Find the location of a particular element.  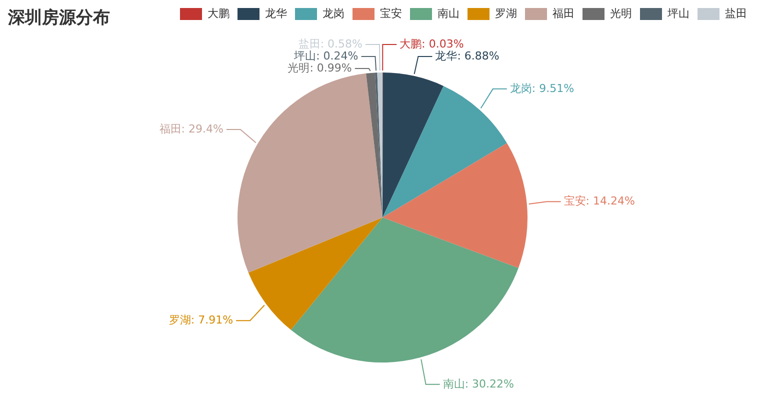

legend-label: 大鹏 is located at coordinates (219, 13).